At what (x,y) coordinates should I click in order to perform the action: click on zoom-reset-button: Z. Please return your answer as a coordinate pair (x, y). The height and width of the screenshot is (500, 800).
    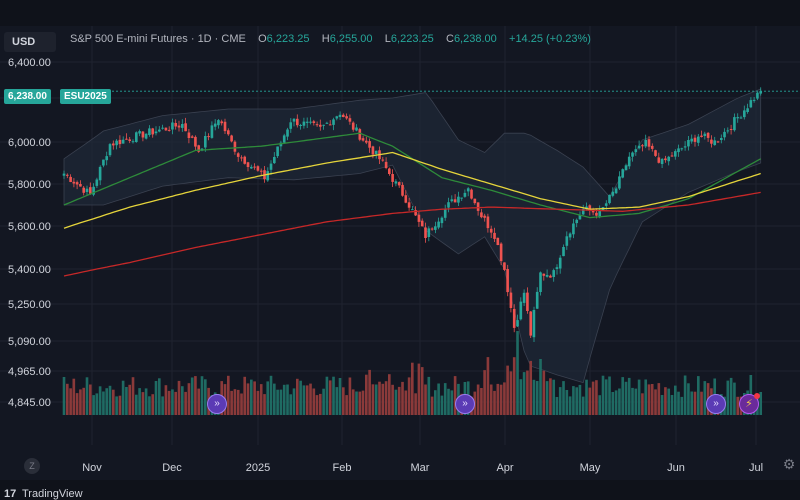
    Looking at the image, I should click on (32, 466).